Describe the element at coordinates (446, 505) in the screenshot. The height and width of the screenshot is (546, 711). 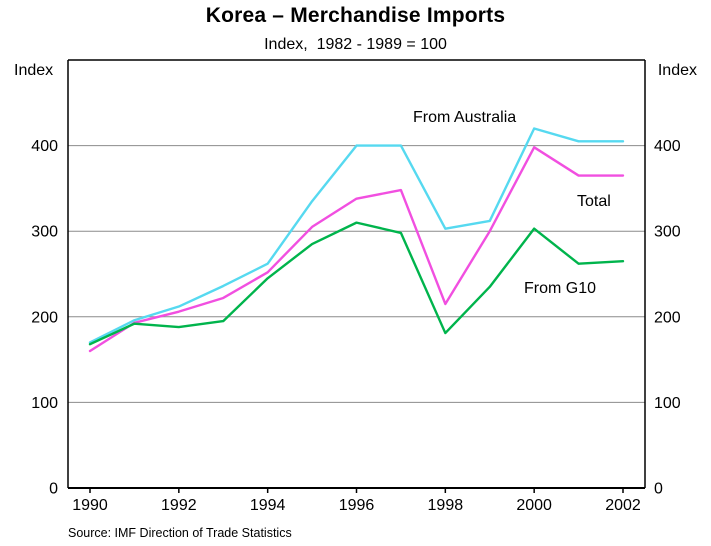
I see `x-tick-label-1998: 1998` at that location.